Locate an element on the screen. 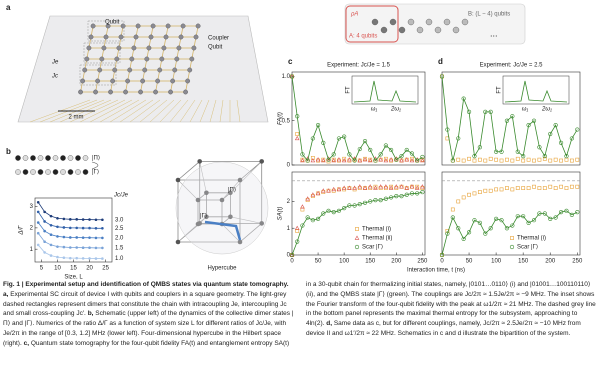 The width and height of the screenshot is (600, 387). chip is located at coordinates (143, 69).